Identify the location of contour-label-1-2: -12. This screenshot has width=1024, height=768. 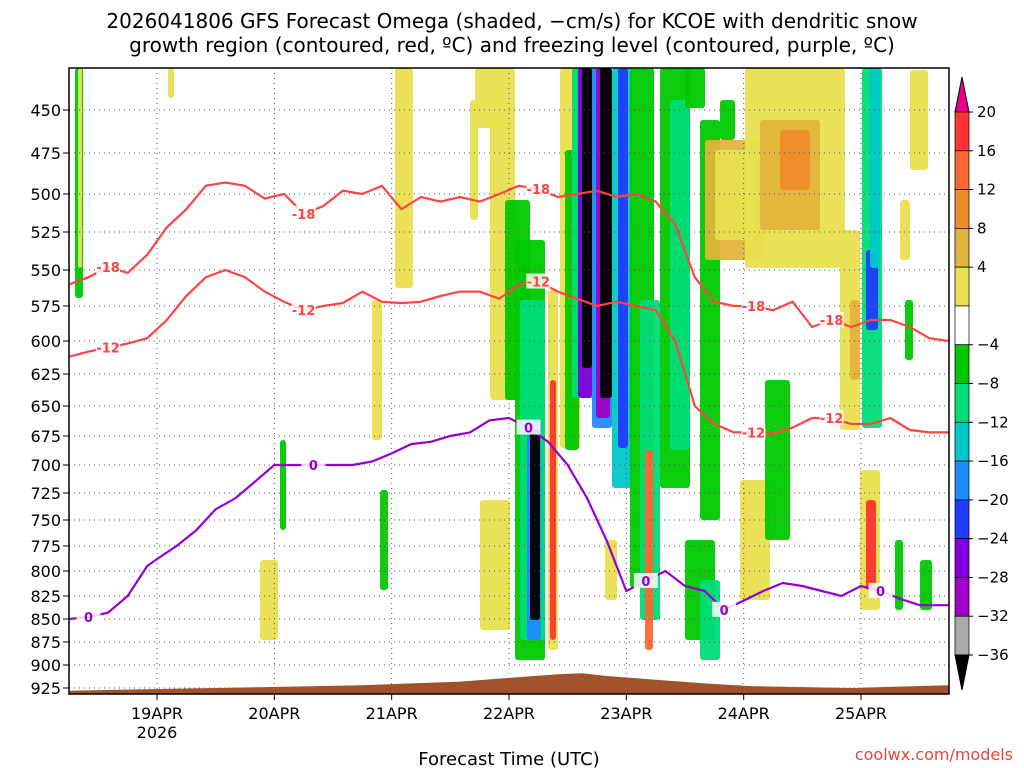
(539, 283).